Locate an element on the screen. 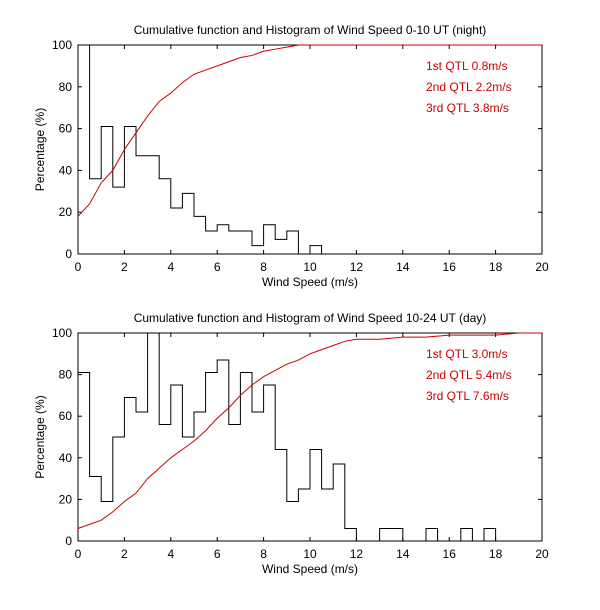 The image size is (600, 610). quartile-annotation: 3rd QTL 3.8m/s is located at coordinates (467, 108).